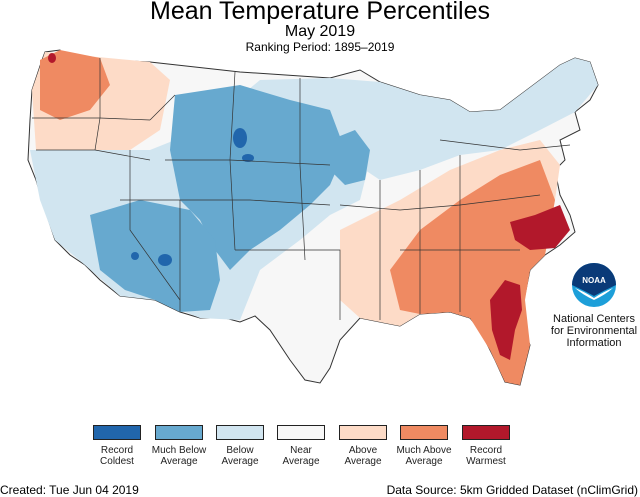  What do you see at coordinates (594, 280) in the screenshot?
I see `noaa-badge-text: NOAA` at bounding box center [594, 280].